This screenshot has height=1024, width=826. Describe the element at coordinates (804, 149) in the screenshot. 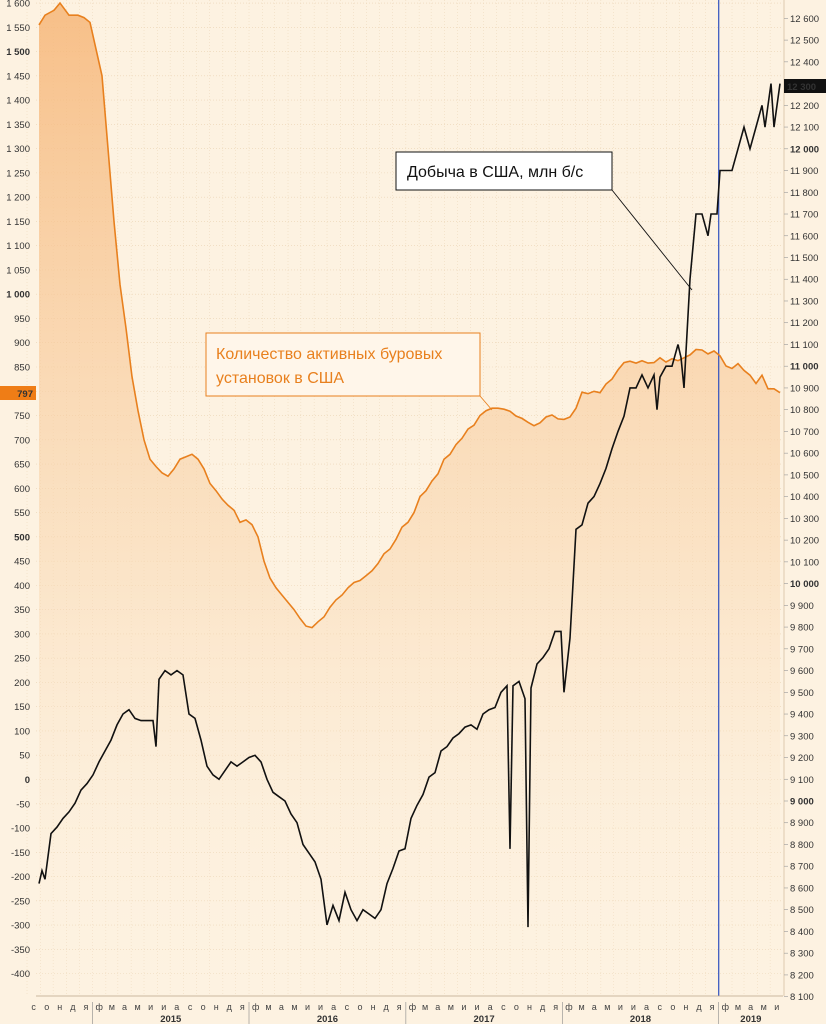

I see `right-tick-label: 12 000` at that location.